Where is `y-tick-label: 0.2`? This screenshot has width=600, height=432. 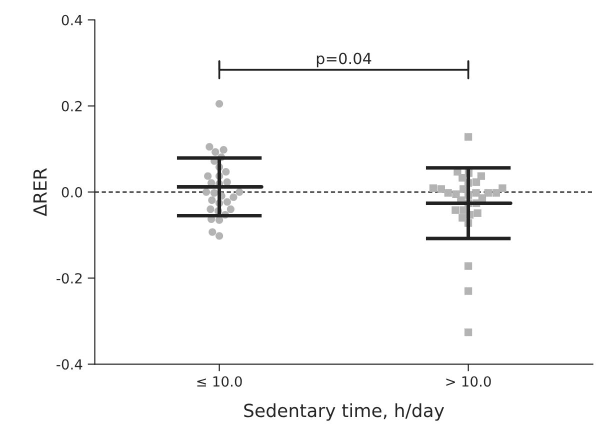
y-tick-label: 0.2 is located at coordinates (72, 106).